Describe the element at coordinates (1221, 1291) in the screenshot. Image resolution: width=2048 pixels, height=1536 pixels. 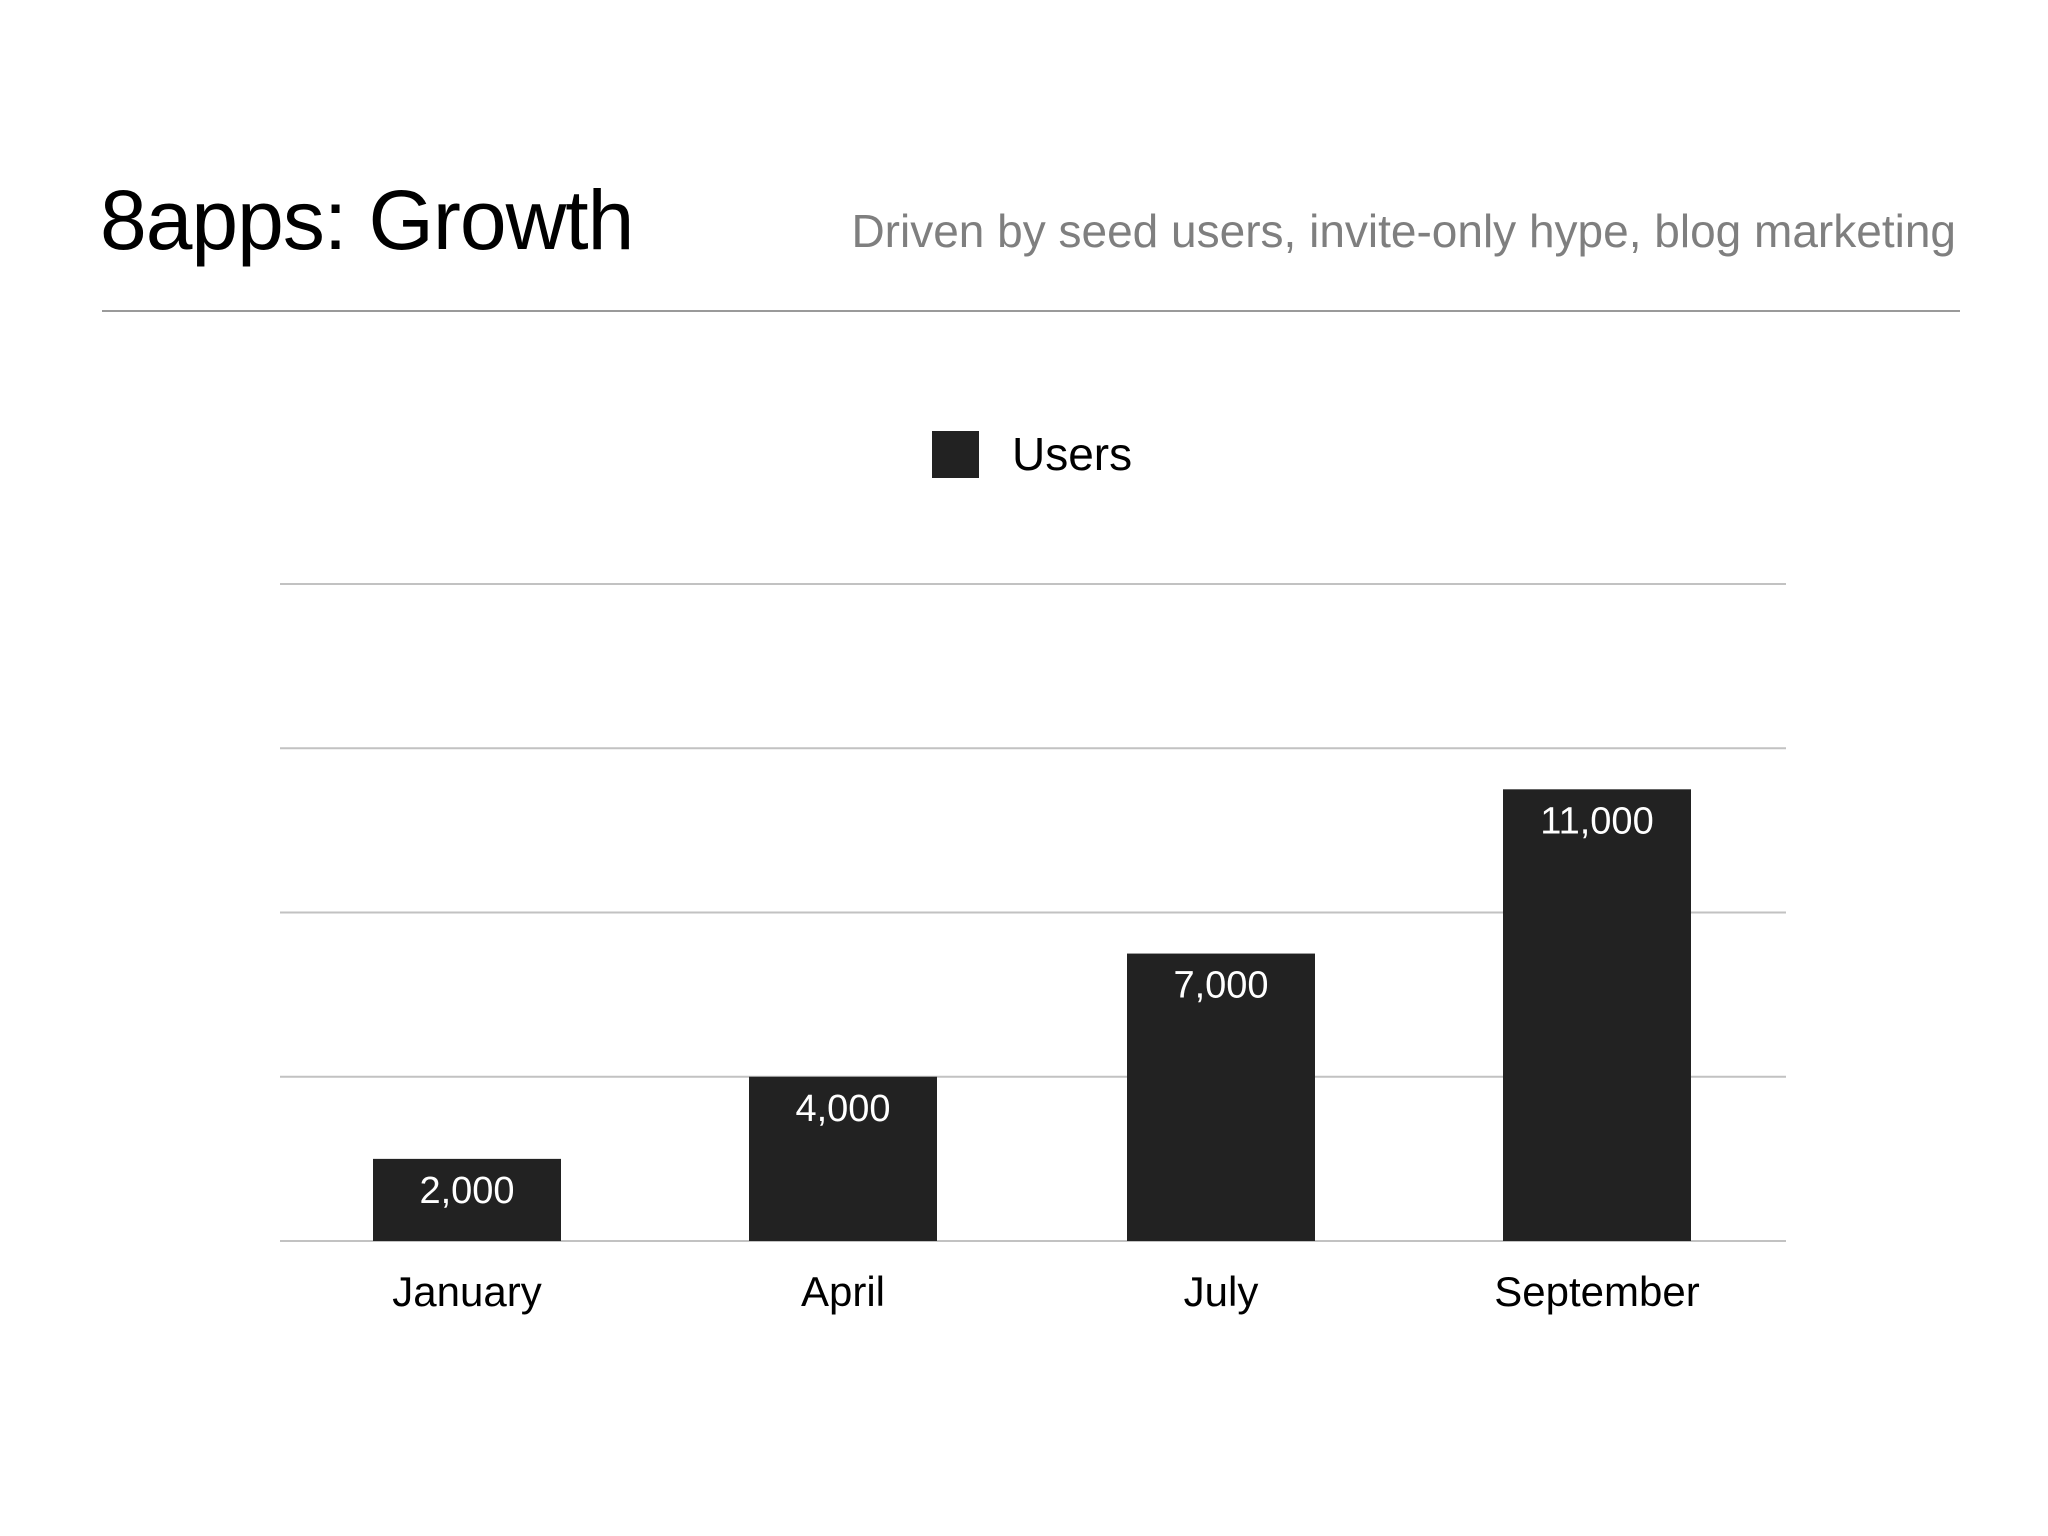
I see `x-tick-label: July` at that location.